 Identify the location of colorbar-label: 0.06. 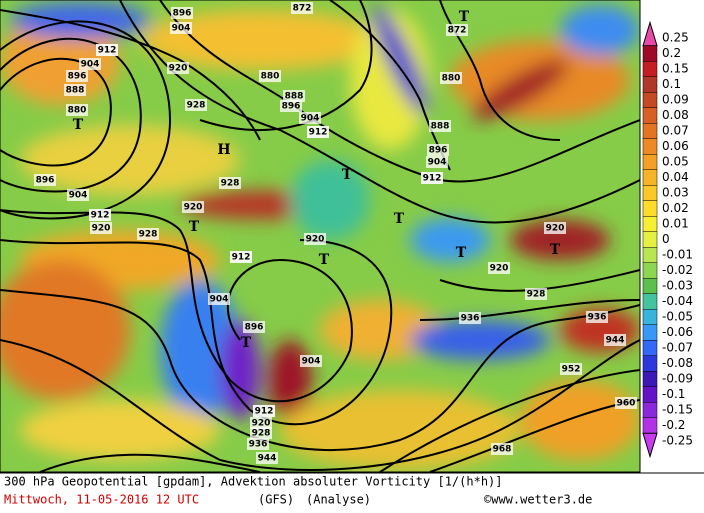
(675, 146).